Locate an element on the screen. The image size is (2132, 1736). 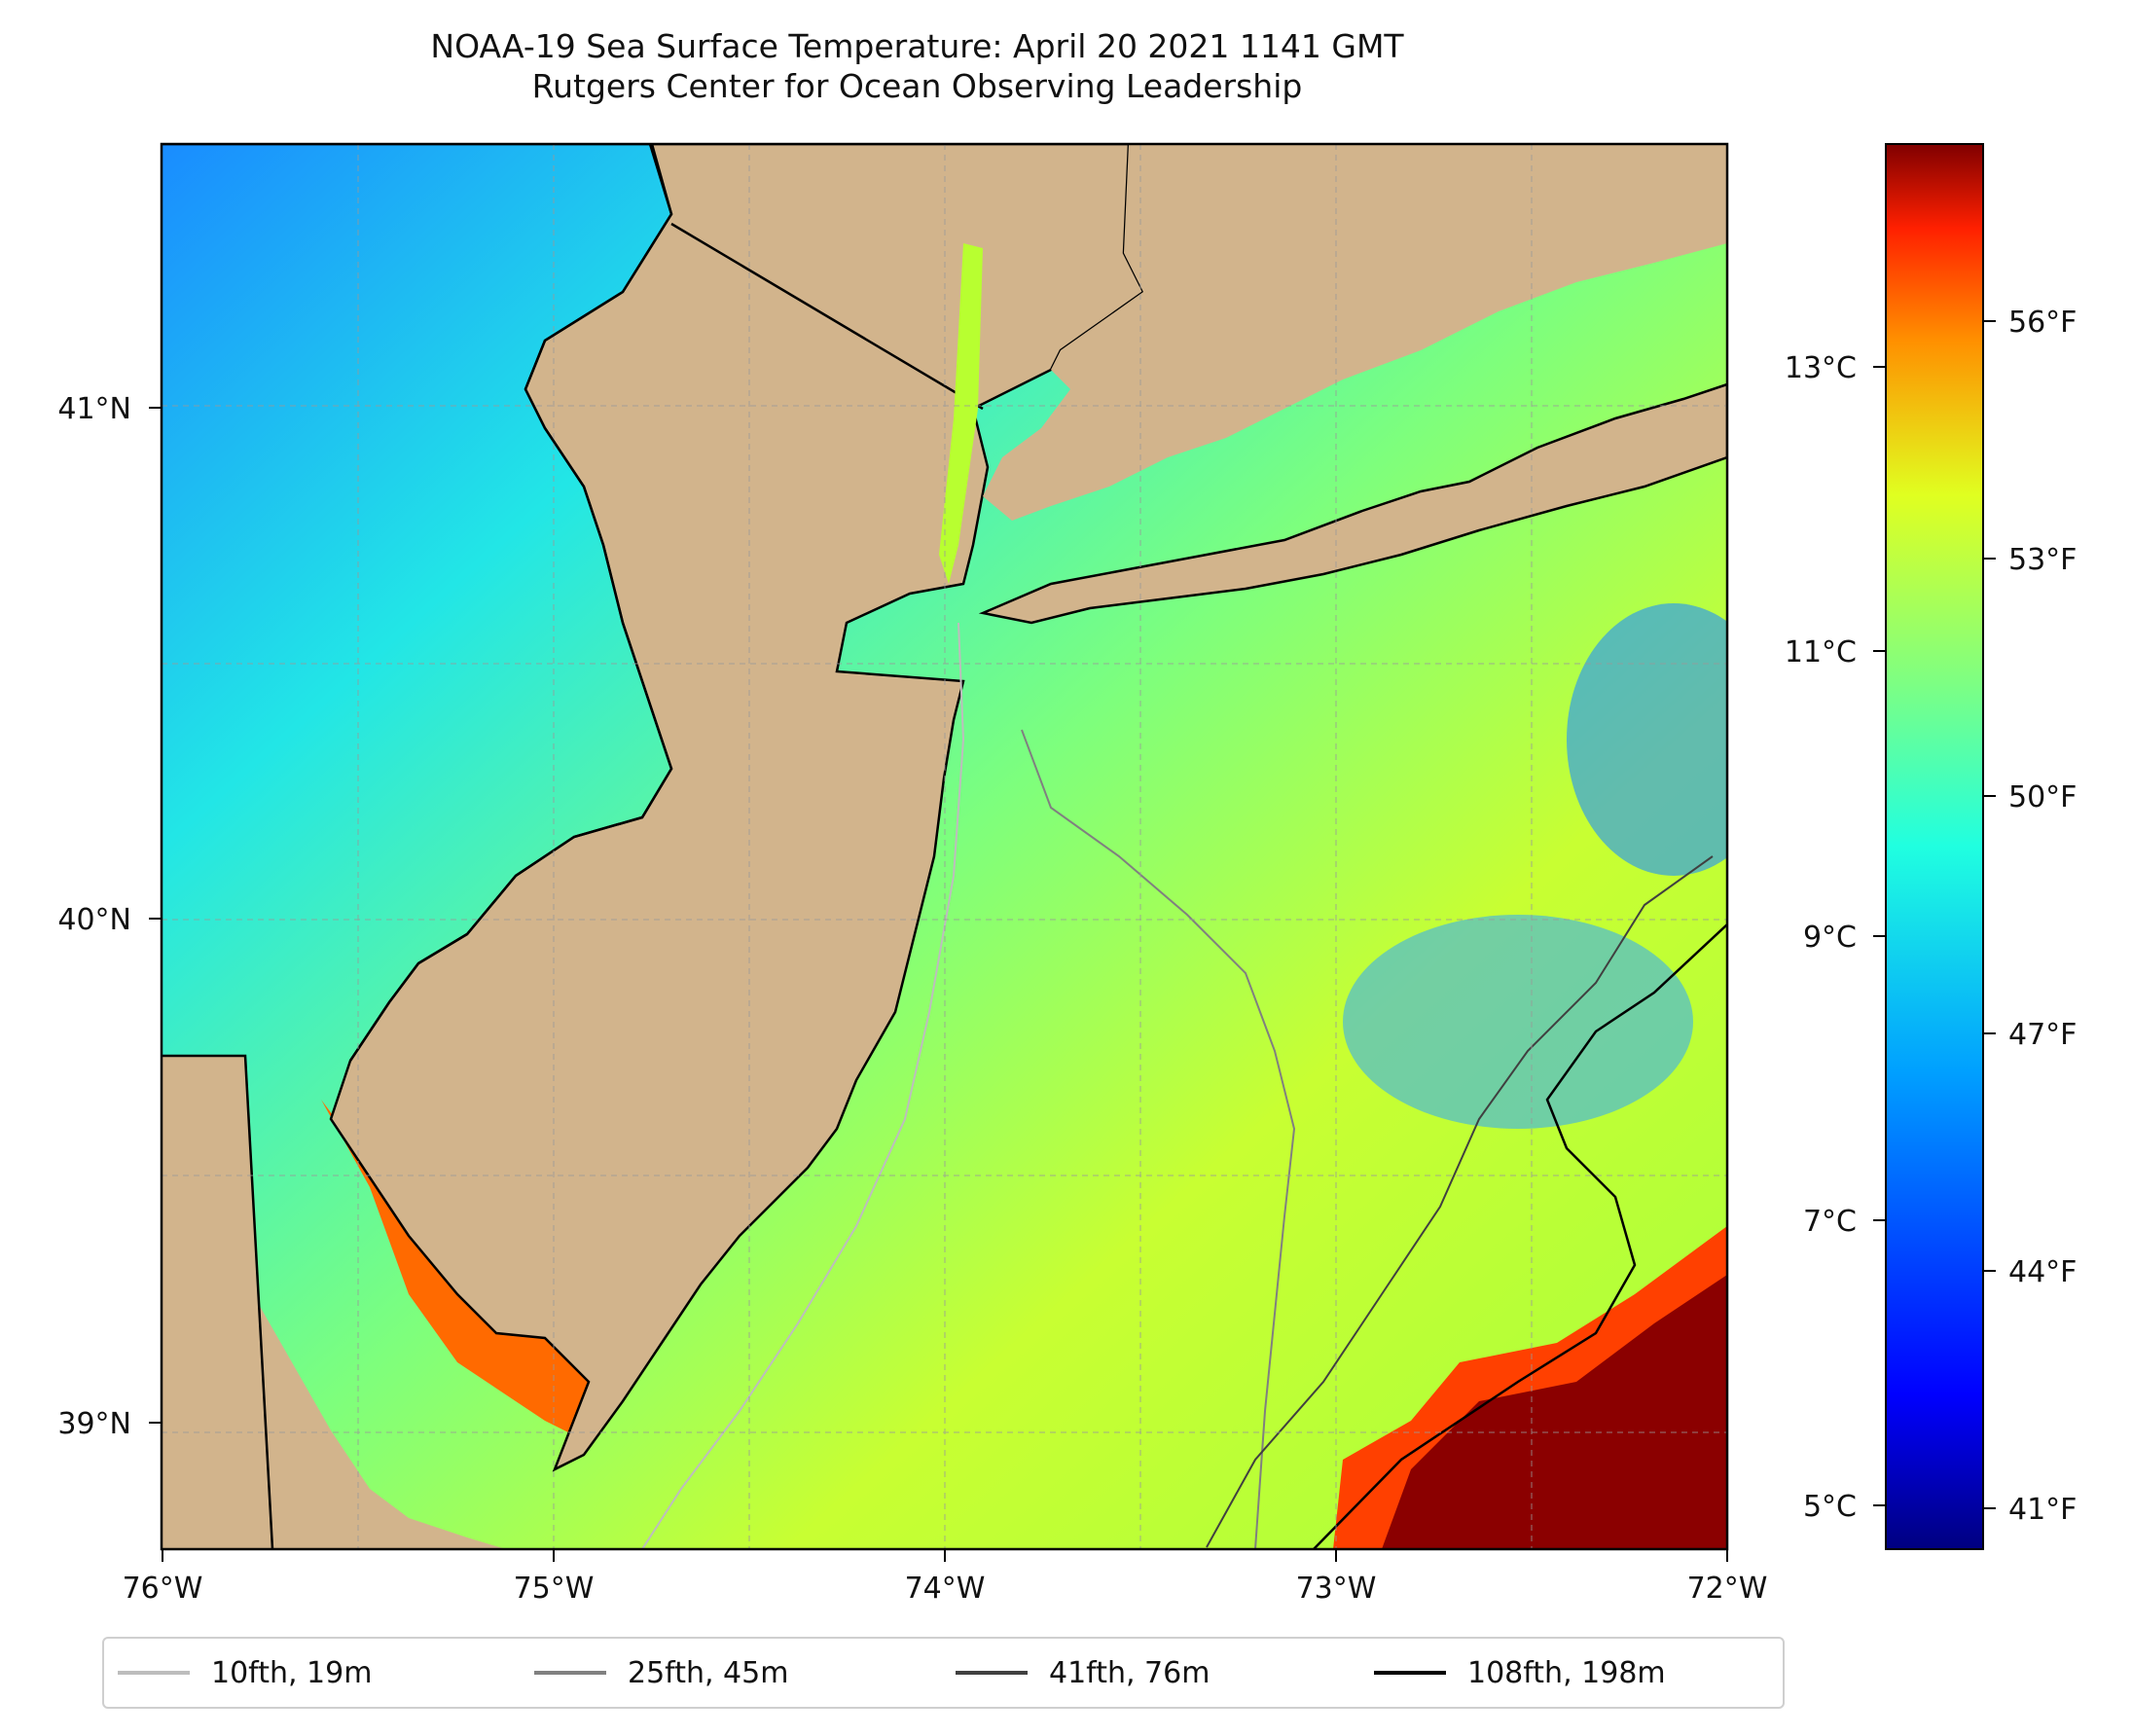
legend-item: 25fth, 45m is located at coordinates (661, 1673).